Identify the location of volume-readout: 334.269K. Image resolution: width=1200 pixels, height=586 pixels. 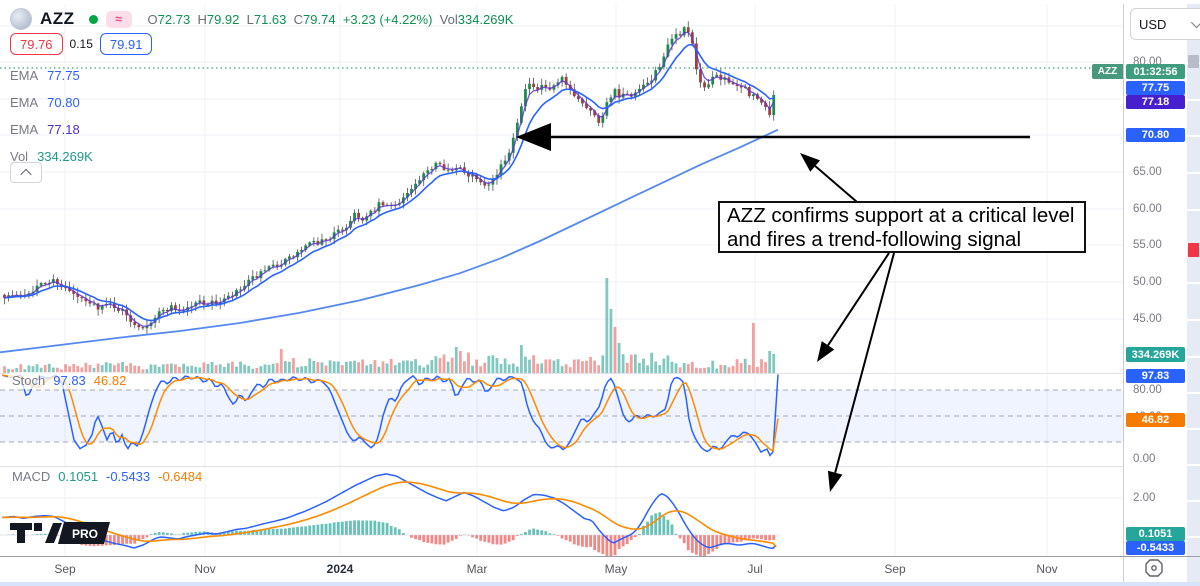
(485, 19).